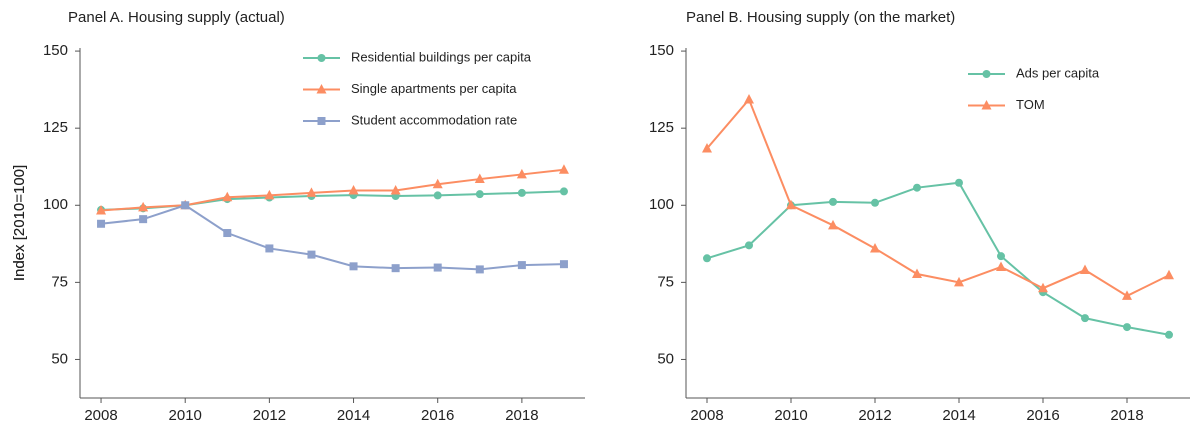  I want to click on panel-title: Panel B. Housing supply (on the market), so click(820, 17).